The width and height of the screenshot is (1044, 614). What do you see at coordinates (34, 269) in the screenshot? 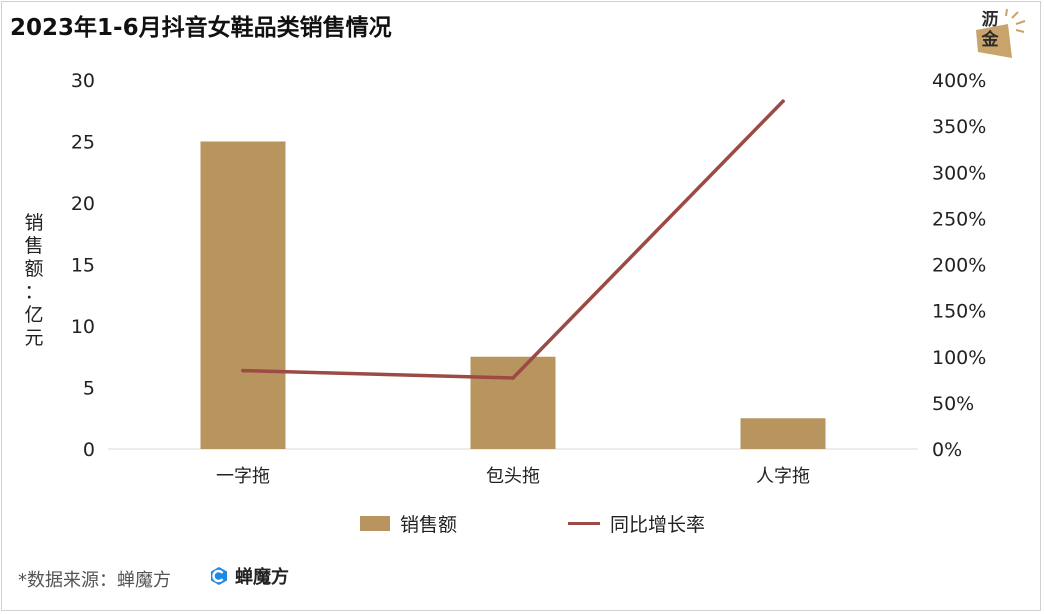
I see `y-axis-label-char: 额` at bounding box center [34, 269].